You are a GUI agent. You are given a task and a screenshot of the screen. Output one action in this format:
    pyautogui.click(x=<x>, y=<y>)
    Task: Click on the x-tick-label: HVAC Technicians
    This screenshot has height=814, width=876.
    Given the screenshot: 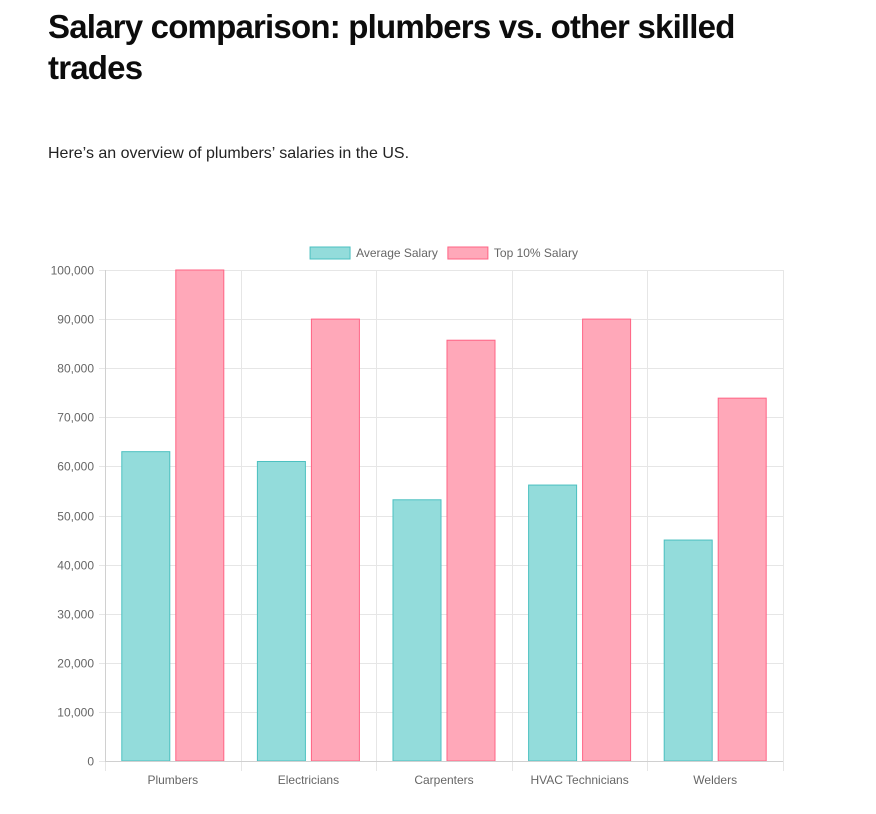 What is the action you would take?
    pyautogui.click(x=579, y=780)
    